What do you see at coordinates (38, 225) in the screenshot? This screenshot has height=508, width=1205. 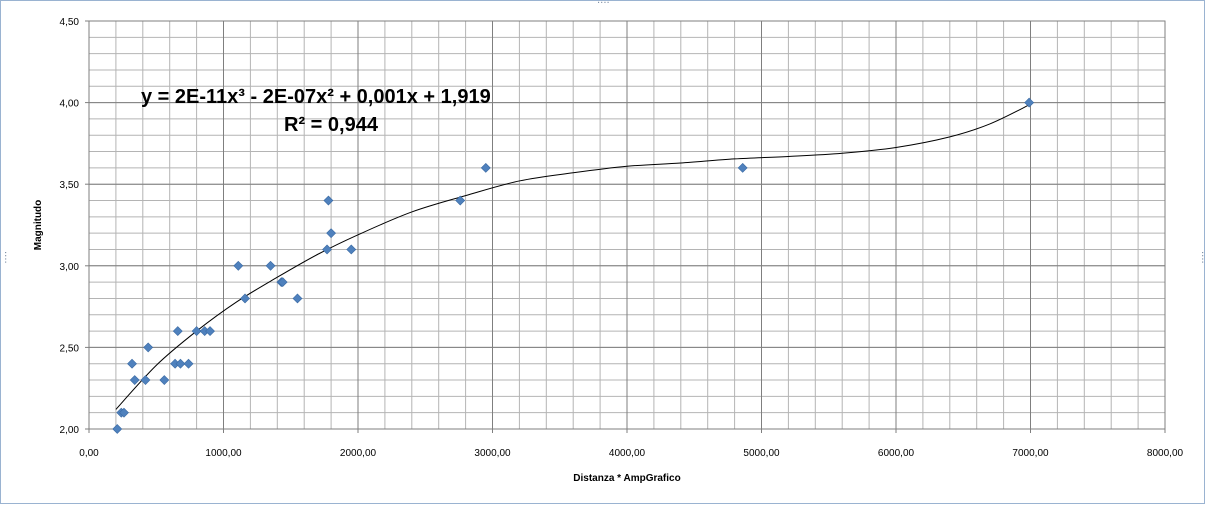 I see `y-axis-title: Magnitudo` at bounding box center [38, 225].